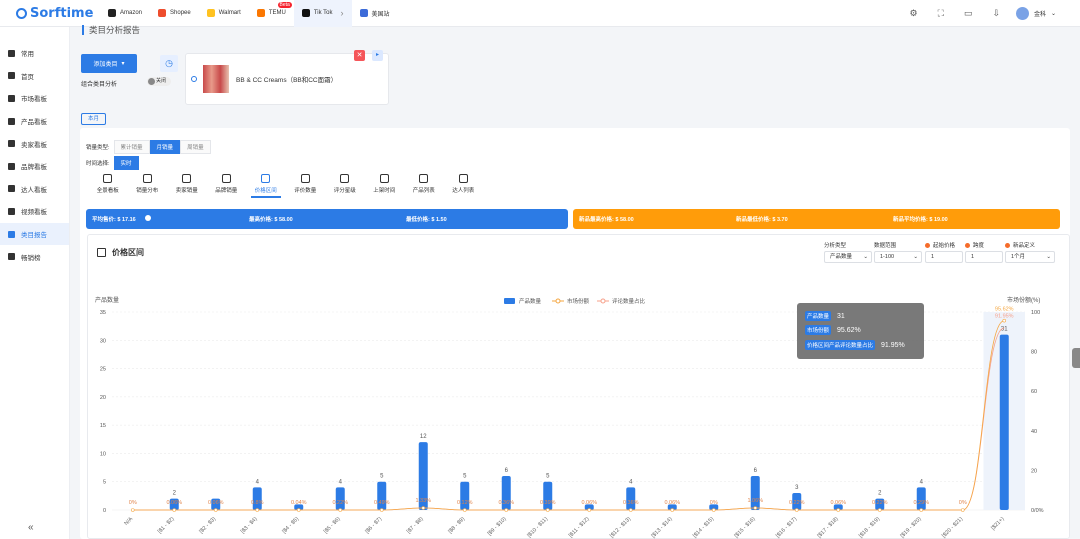 This screenshot has width=1080, height=539. What do you see at coordinates (34, 211) in the screenshot?
I see `sidebar-item: 视频看板` at bounding box center [34, 211].